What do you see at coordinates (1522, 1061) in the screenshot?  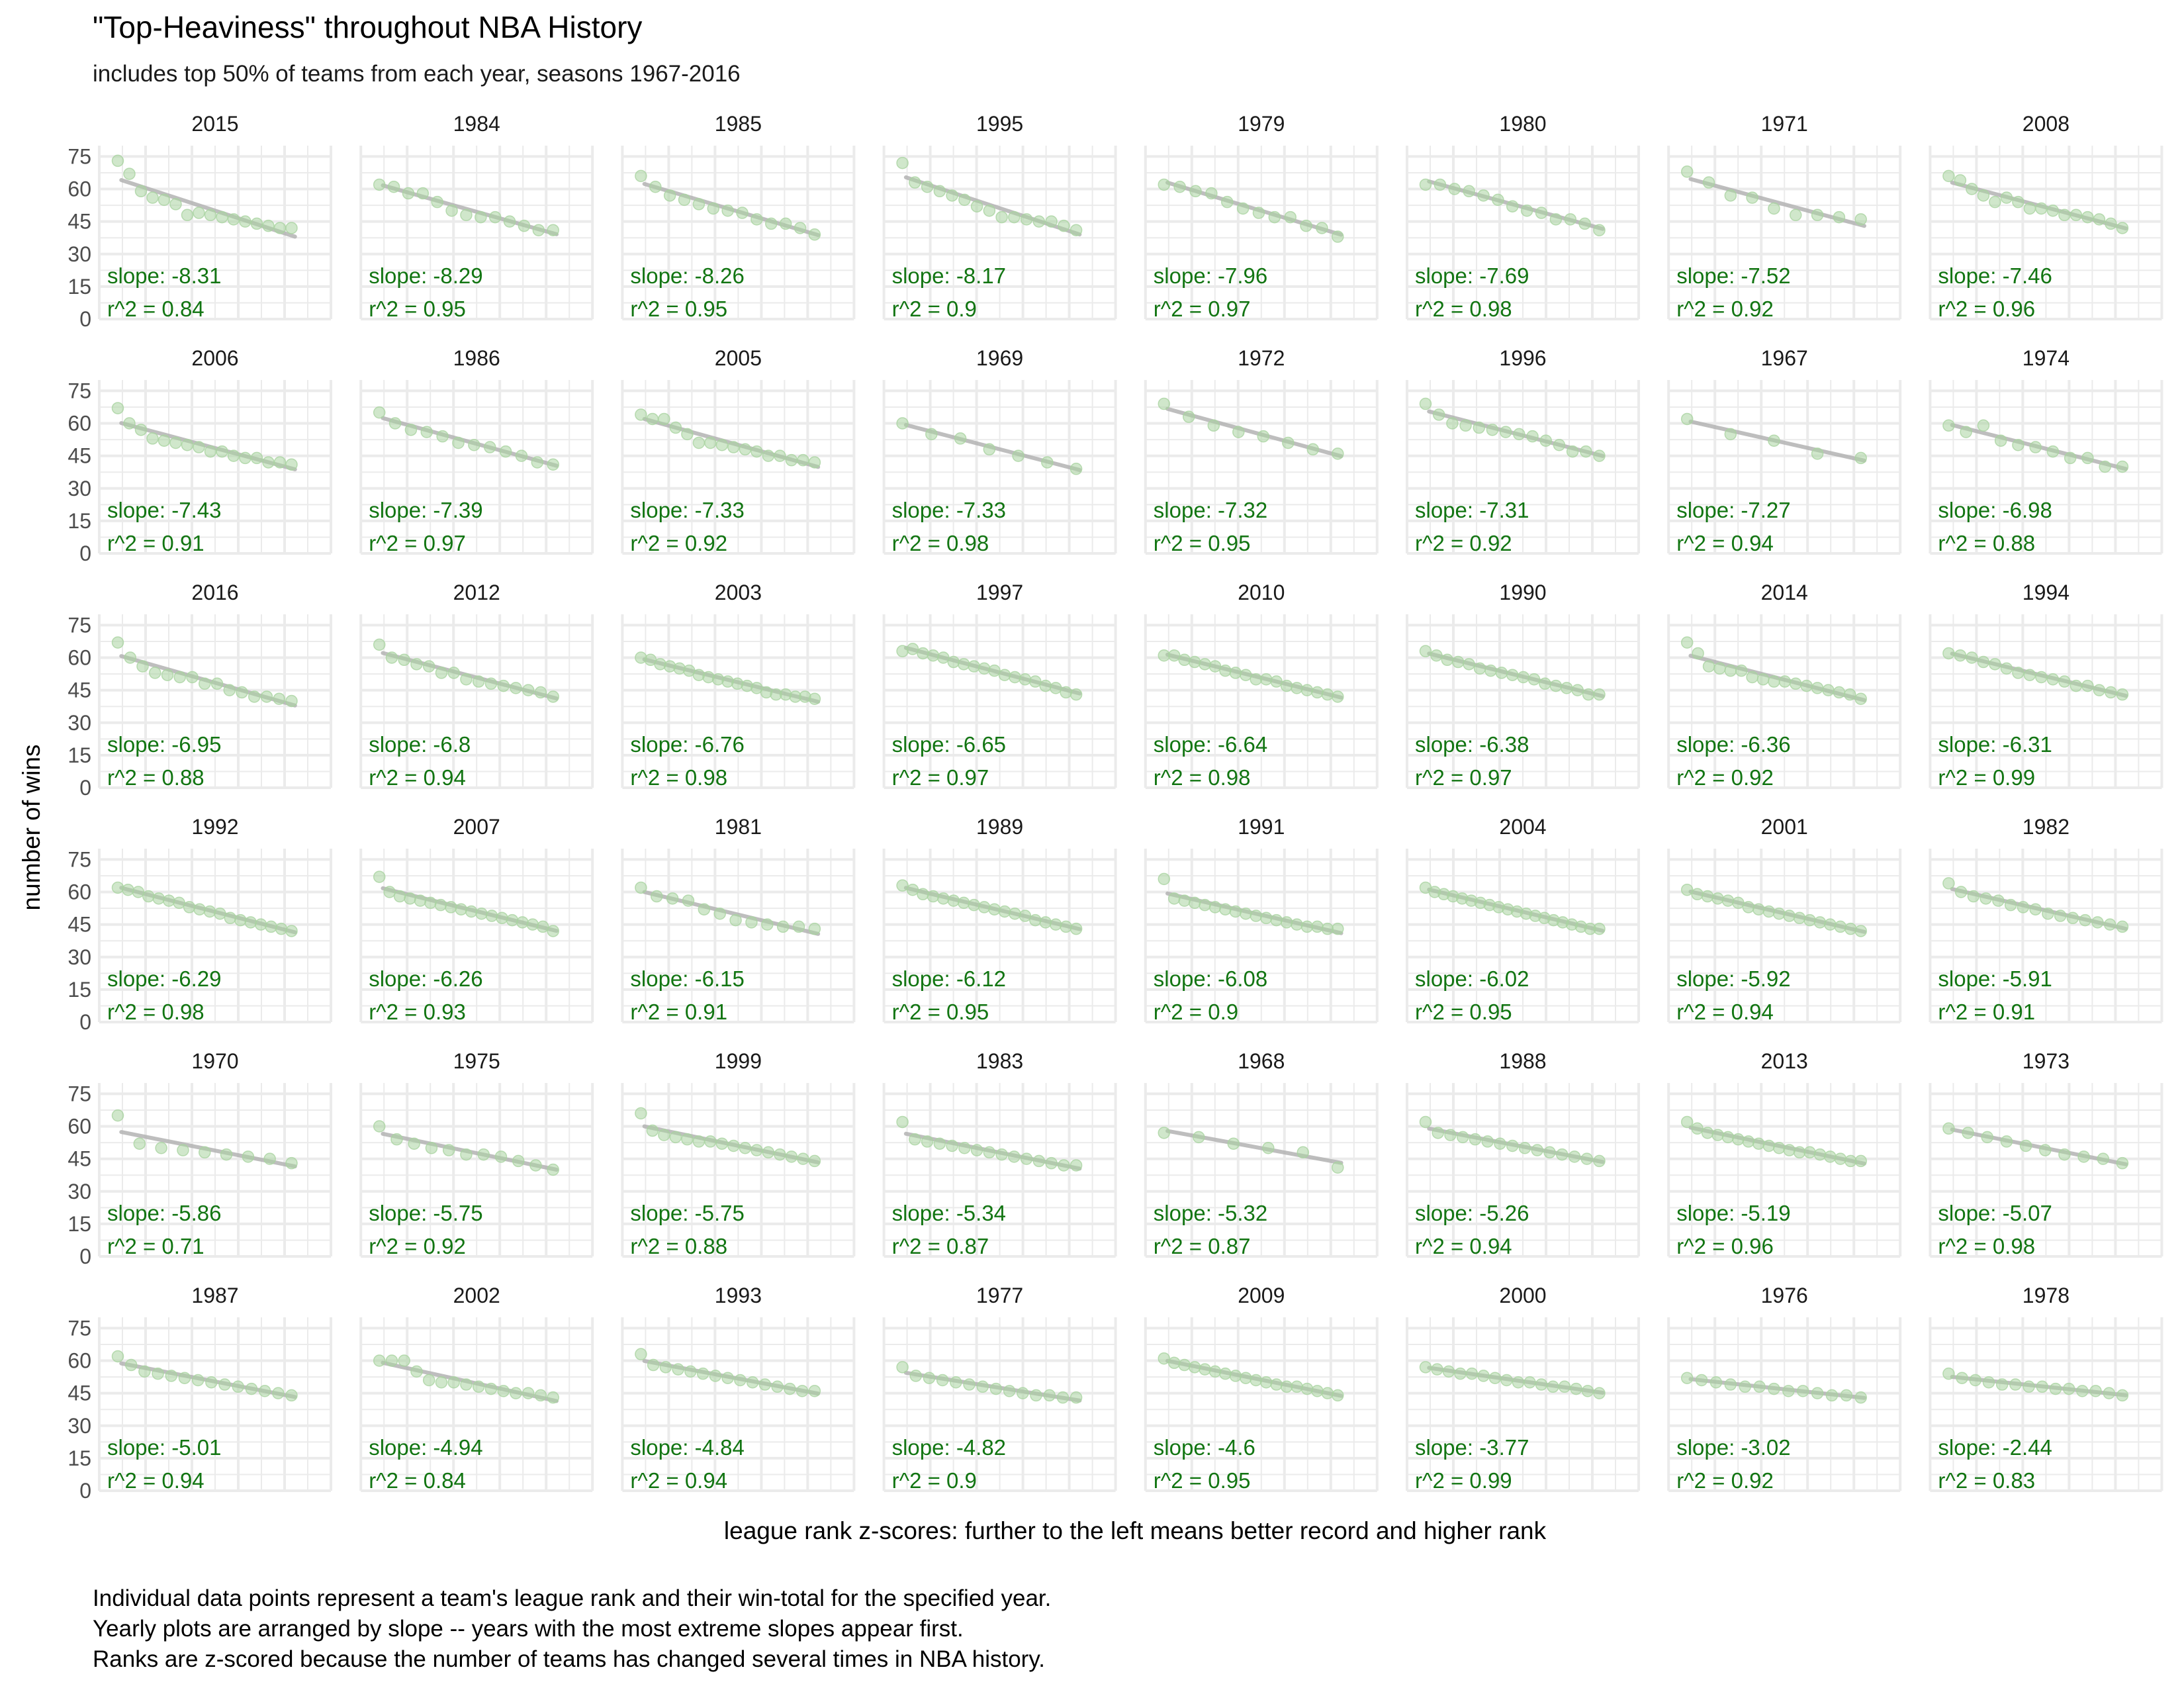 I see `facet-year-label: 1988` at bounding box center [1522, 1061].